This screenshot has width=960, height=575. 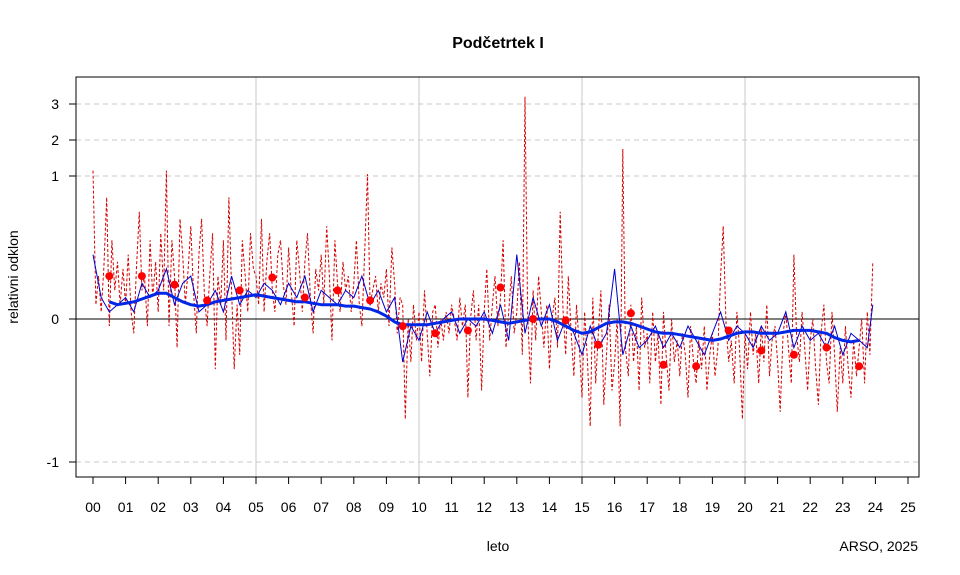 What do you see at coordinates (680, 507) in the screenshot?
I see `x-tick-label: 18` at bounding box center [680, 507].